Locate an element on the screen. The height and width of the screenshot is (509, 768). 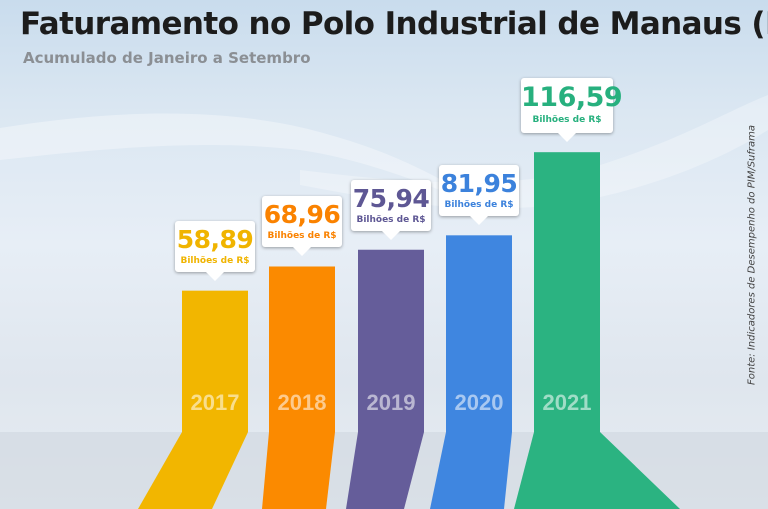
x-tick-label: 2017 is located at coordinates (215, 402).